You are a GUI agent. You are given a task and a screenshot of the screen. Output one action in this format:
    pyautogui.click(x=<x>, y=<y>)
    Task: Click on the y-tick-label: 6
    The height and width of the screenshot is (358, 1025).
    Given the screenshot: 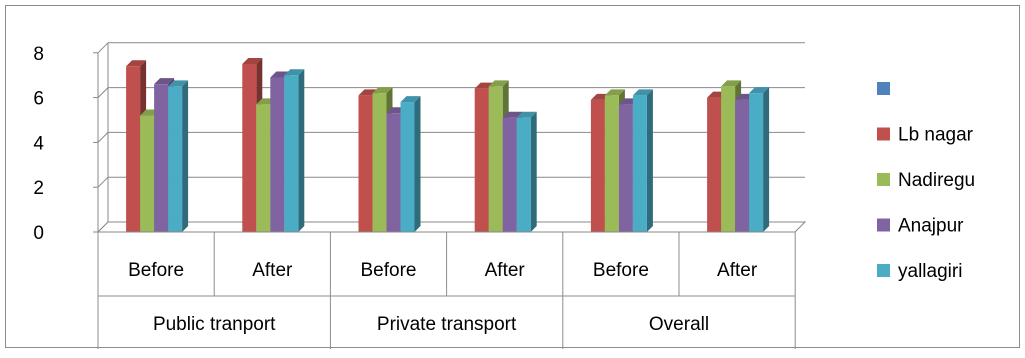 What is the action you would take?
    pyautogui.click(x=38, y=99)
    